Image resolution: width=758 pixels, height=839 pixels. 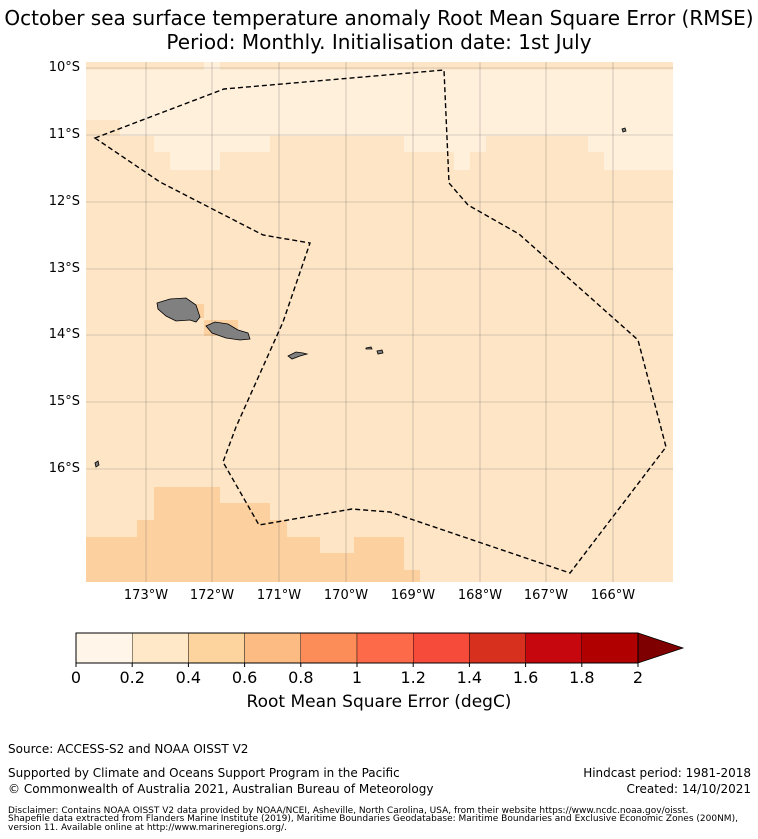 I want to click on island-upolu, so click(x=228, y=331).